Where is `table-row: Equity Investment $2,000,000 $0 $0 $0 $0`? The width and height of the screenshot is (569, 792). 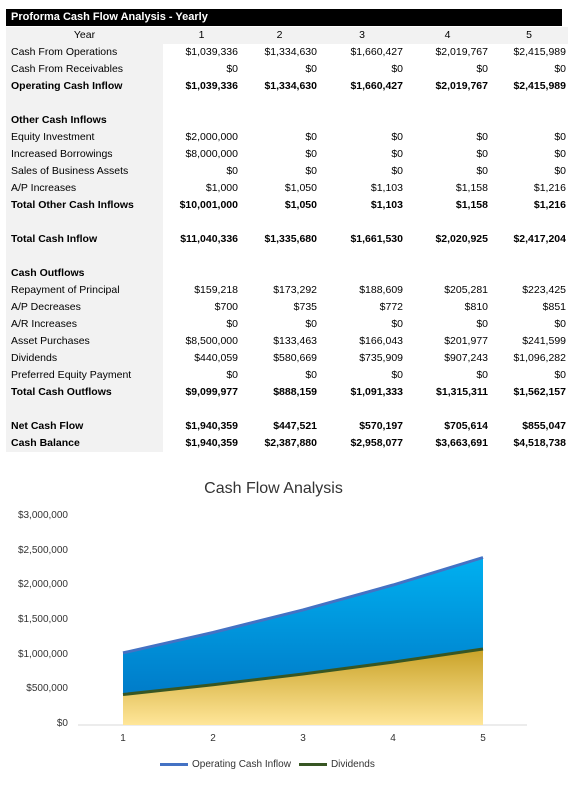
table-row: Equity Investment $2,000,000 $0 $0 $0 $0 is located at coordinates (287, 137).